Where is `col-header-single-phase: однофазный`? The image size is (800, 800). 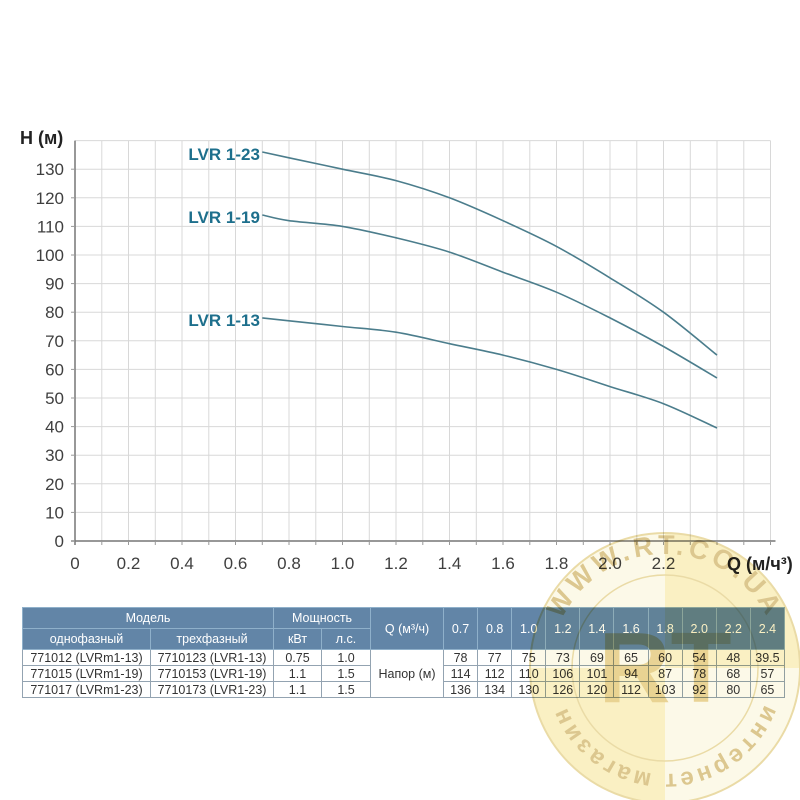 col-header-single-phase: однофазный is located at coordinates (86, 639).